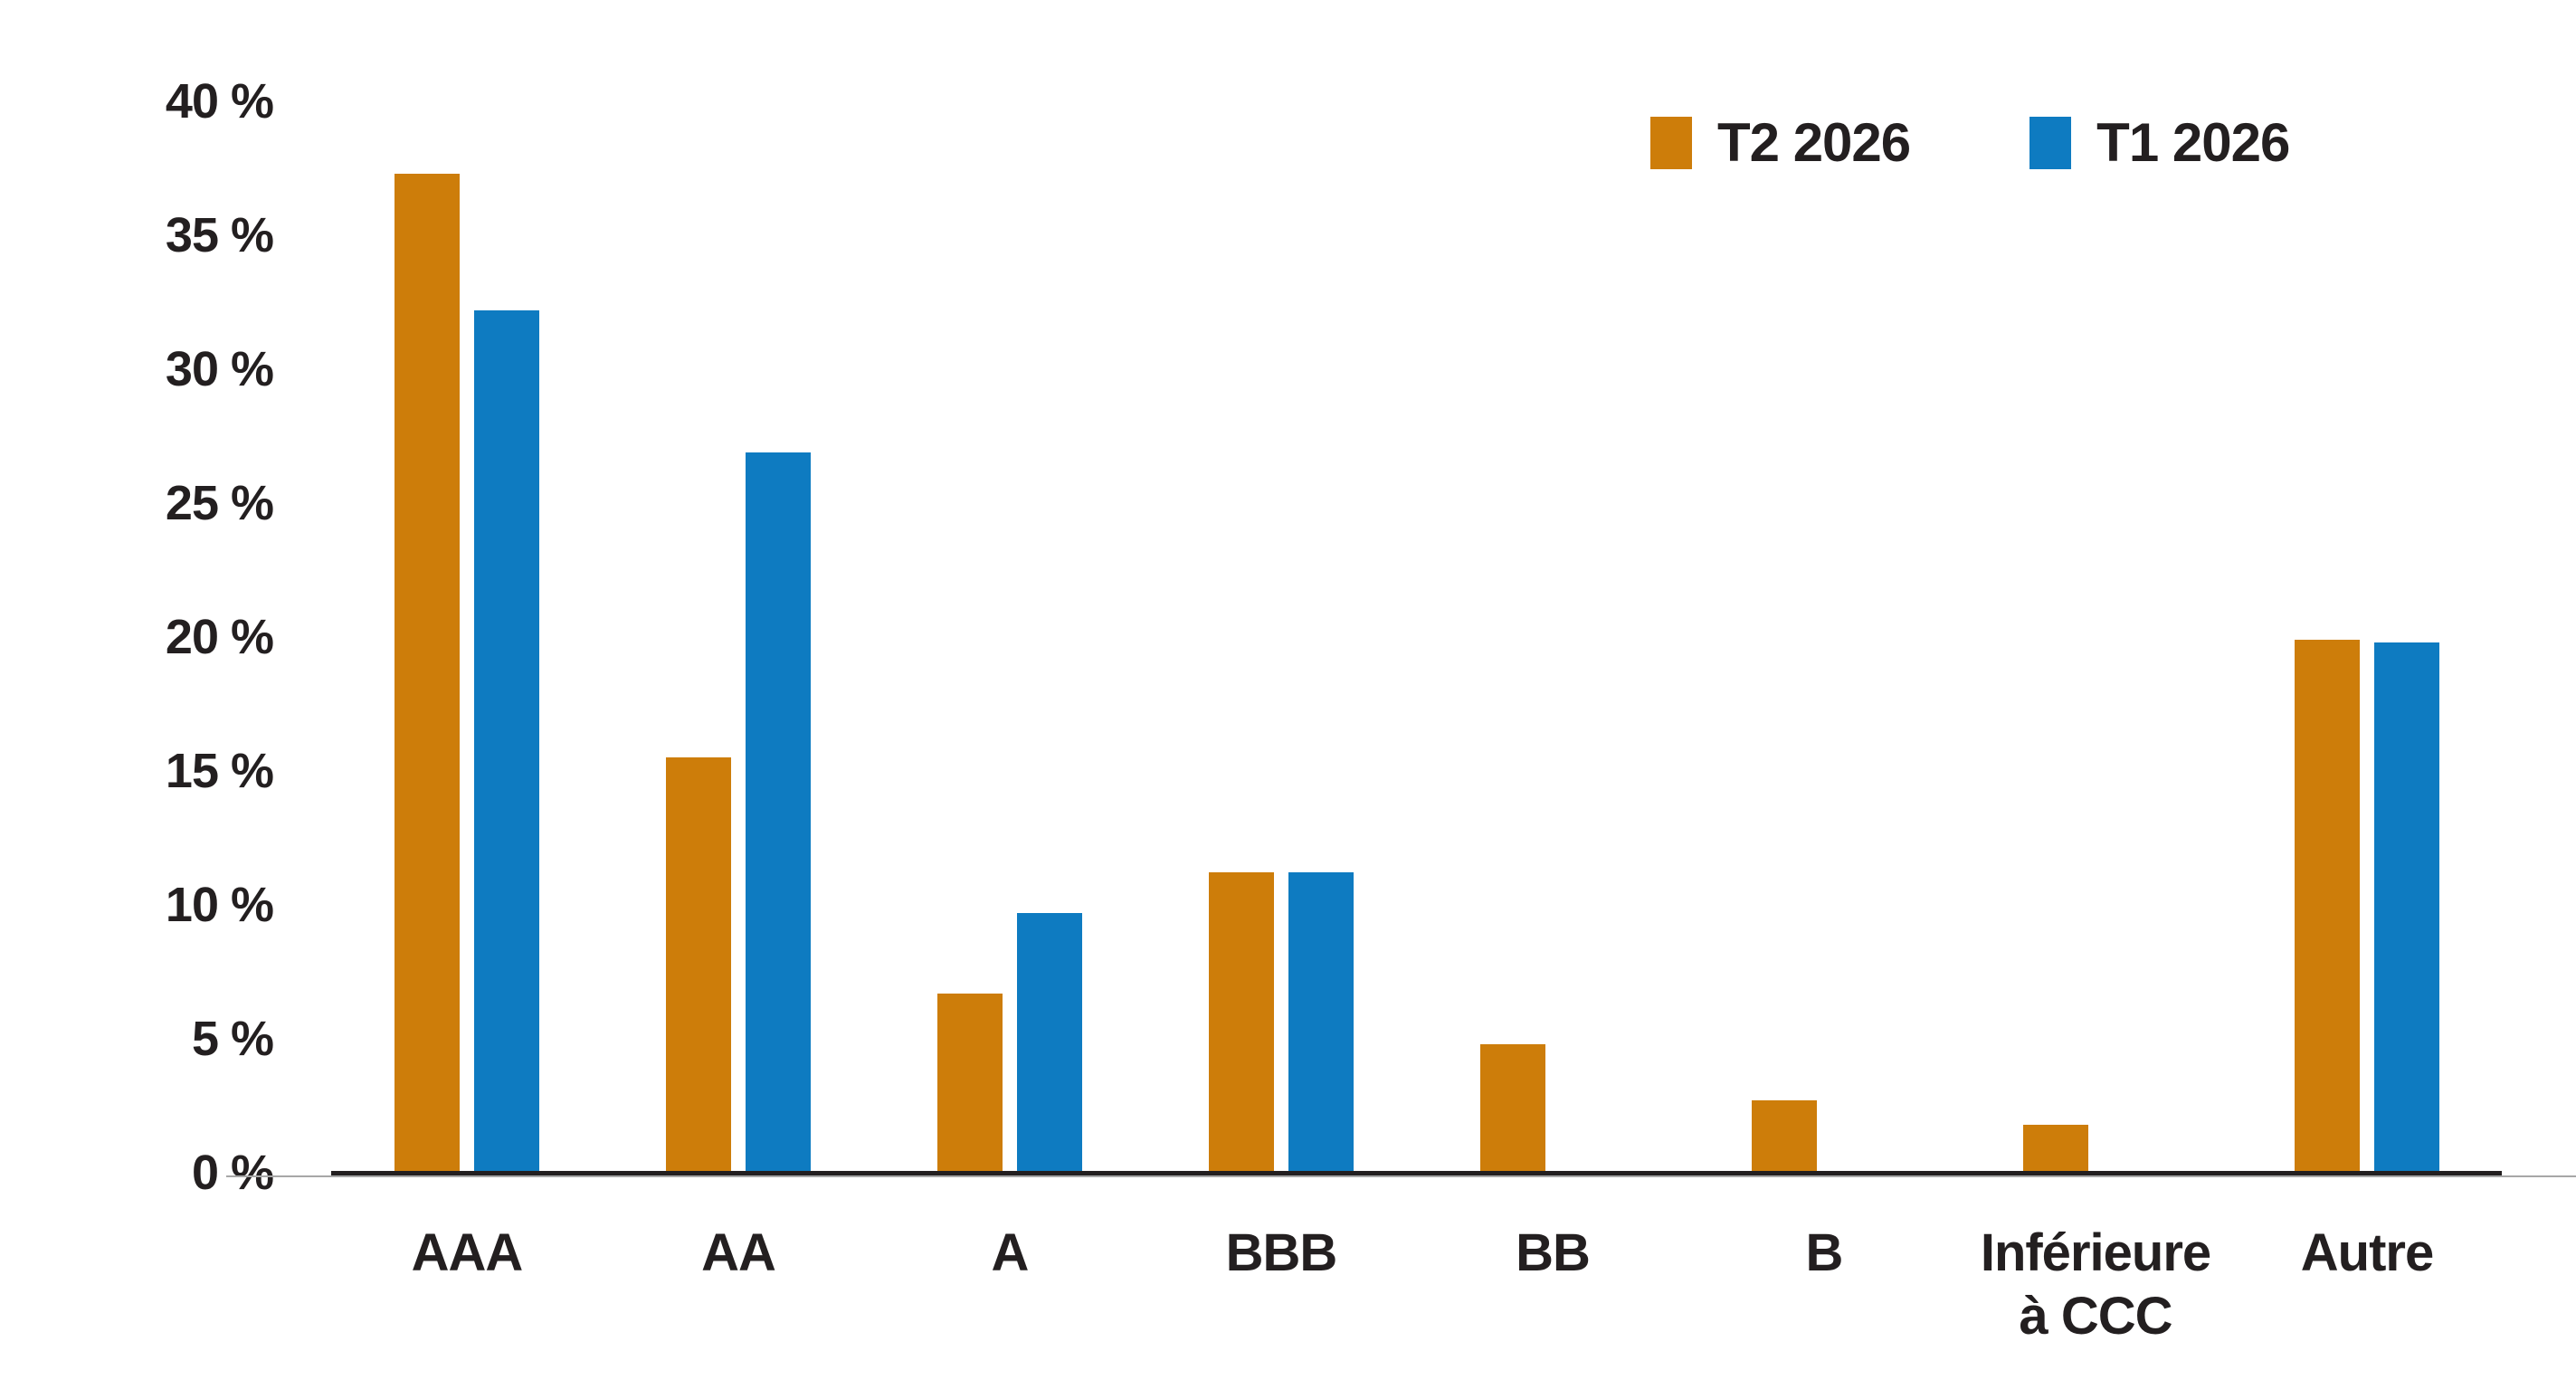 This screenshot has height=1389, width=2576. I want to click on x-label-b: B, so click(1825, 1253).